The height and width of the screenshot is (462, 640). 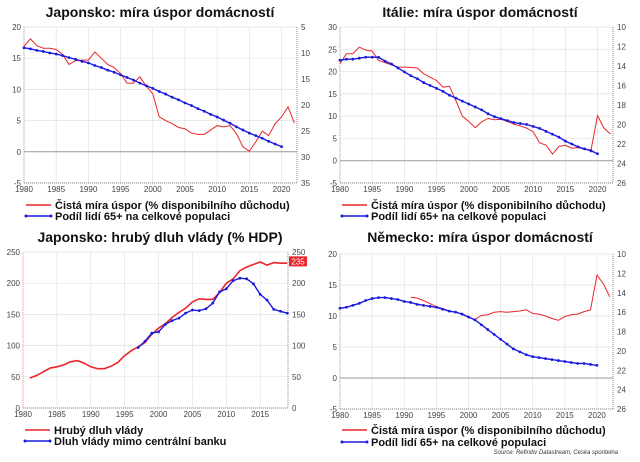 I want to click on y-left-tick-label: 15, so click(x=16, y=58).